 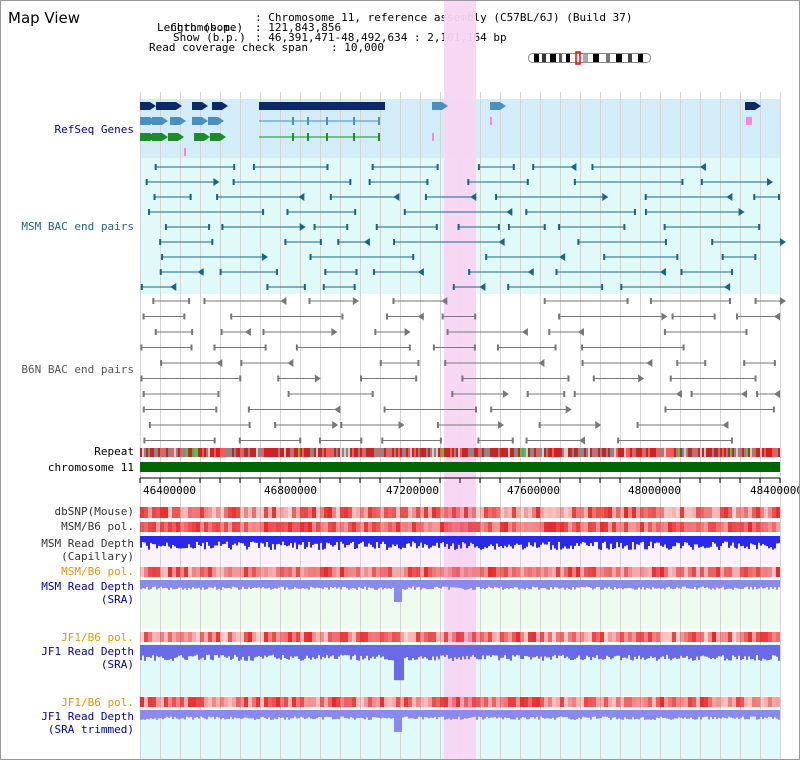 What do you see at coordinates (564, 394) in the screenshot?
I see `b6n-bac-end` at bounding box center [564, 394].